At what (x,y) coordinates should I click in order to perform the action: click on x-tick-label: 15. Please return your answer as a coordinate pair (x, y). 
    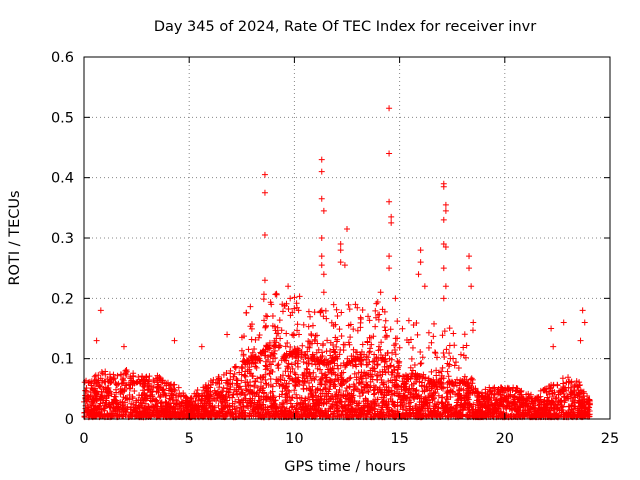
    Looking at the image, I should click on (399, 439).